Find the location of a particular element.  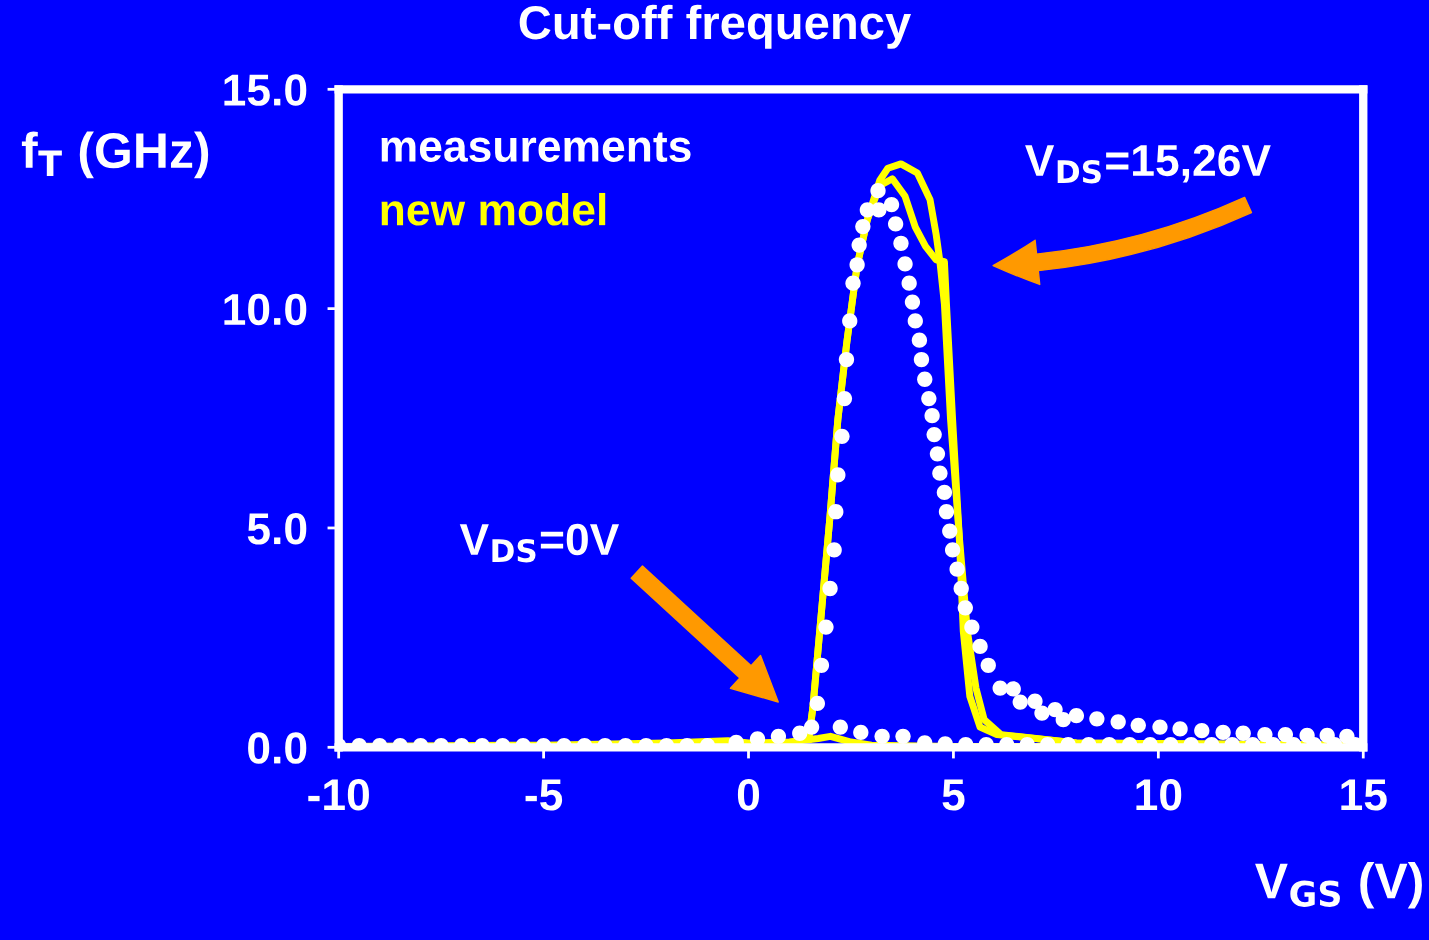

y-tick-label: 0.0 is located at coordinates (277, 748).